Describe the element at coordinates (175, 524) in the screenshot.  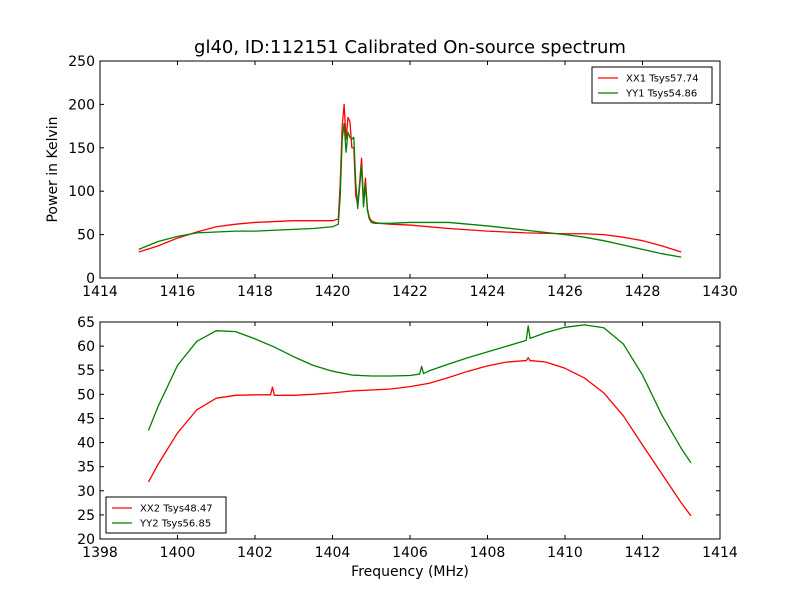
I see `legend-entry: YY2 Tsys56.85` at that location.